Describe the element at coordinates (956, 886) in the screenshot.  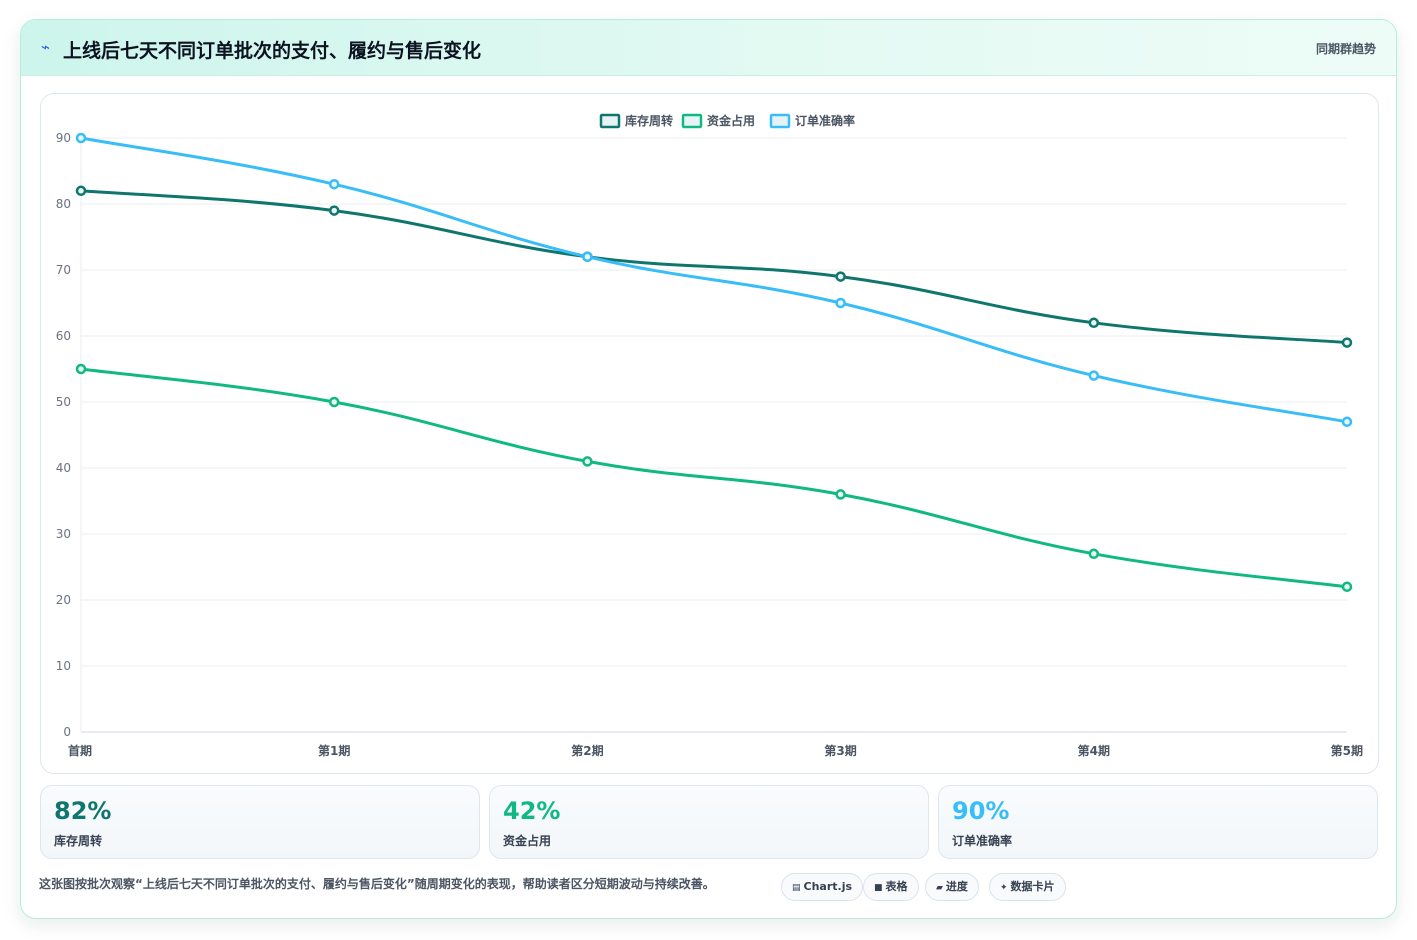
I see `chip-label: 进度` at that location.